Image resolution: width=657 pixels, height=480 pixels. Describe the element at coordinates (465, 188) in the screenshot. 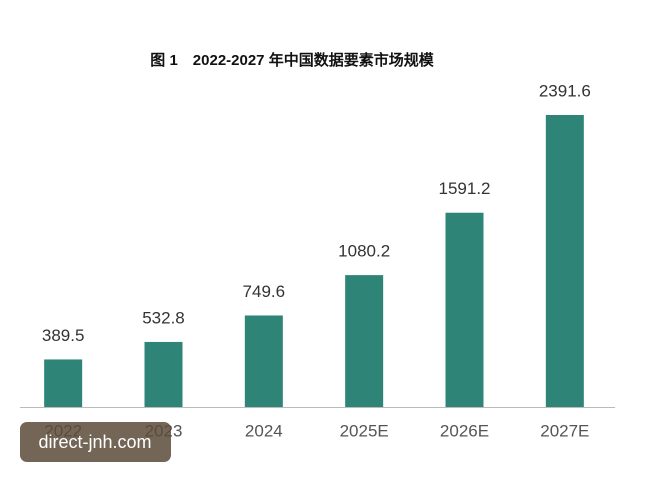

I see `value-label: 1591.2` at that location.